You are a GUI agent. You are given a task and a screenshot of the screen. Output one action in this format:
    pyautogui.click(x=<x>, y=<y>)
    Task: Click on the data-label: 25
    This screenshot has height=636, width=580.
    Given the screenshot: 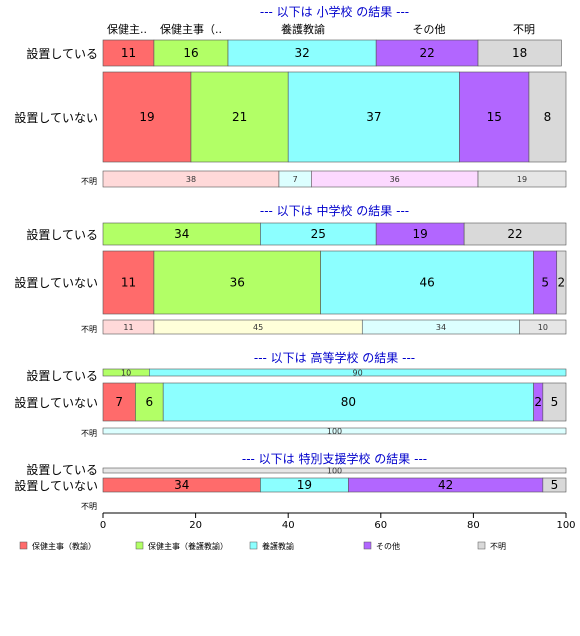 What is the action you would take?
    pyautogui.click(x=318, y=234)
    